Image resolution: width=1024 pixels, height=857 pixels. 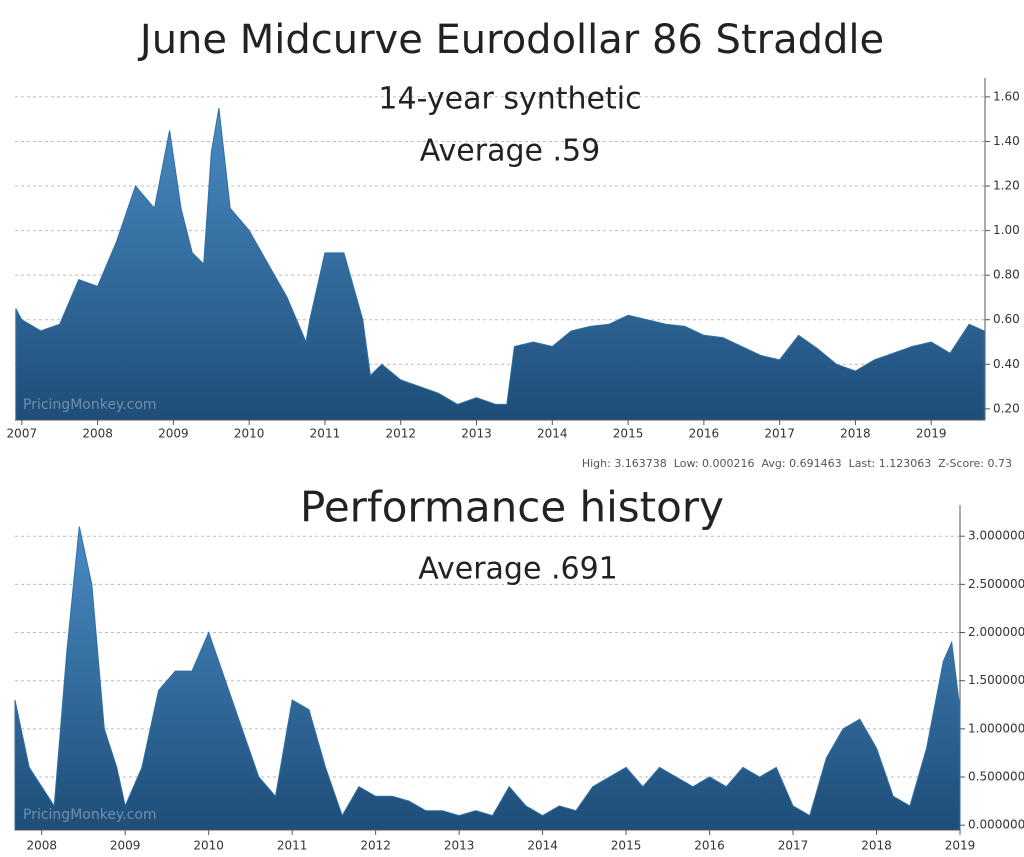 I want to click on y-tick-label: 1.20, so click(x=1006, y=186).